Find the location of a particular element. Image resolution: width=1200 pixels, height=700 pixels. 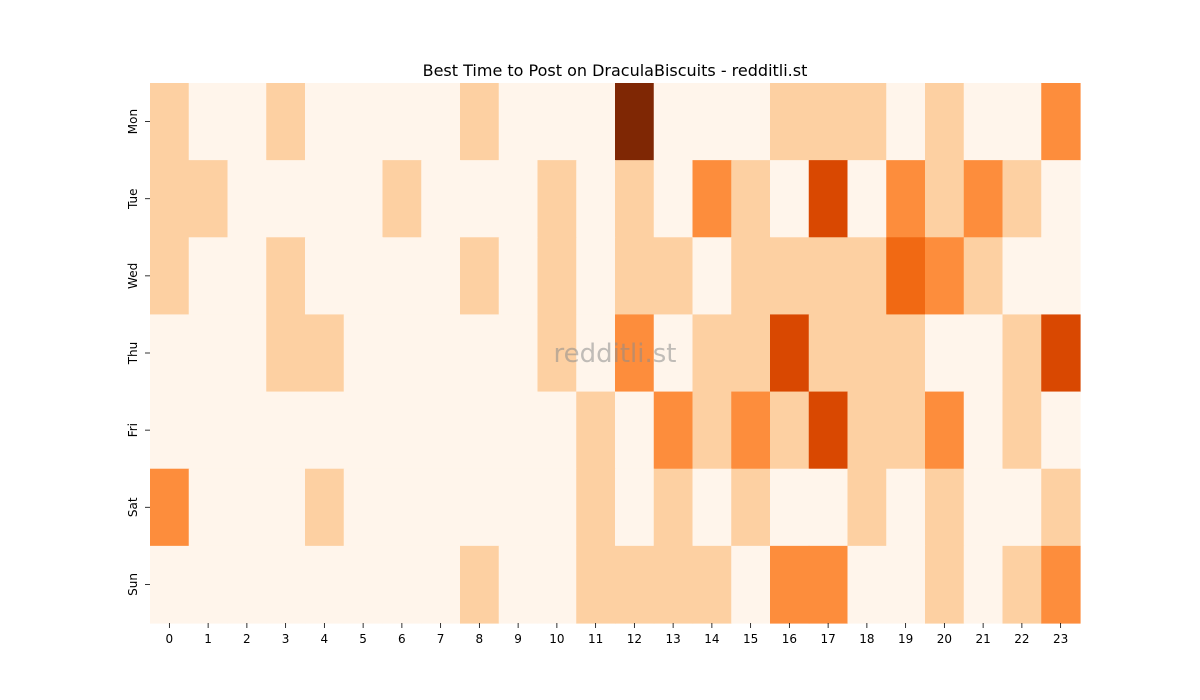

watermark-text: redditli.st is located at coordinates (615, 354).